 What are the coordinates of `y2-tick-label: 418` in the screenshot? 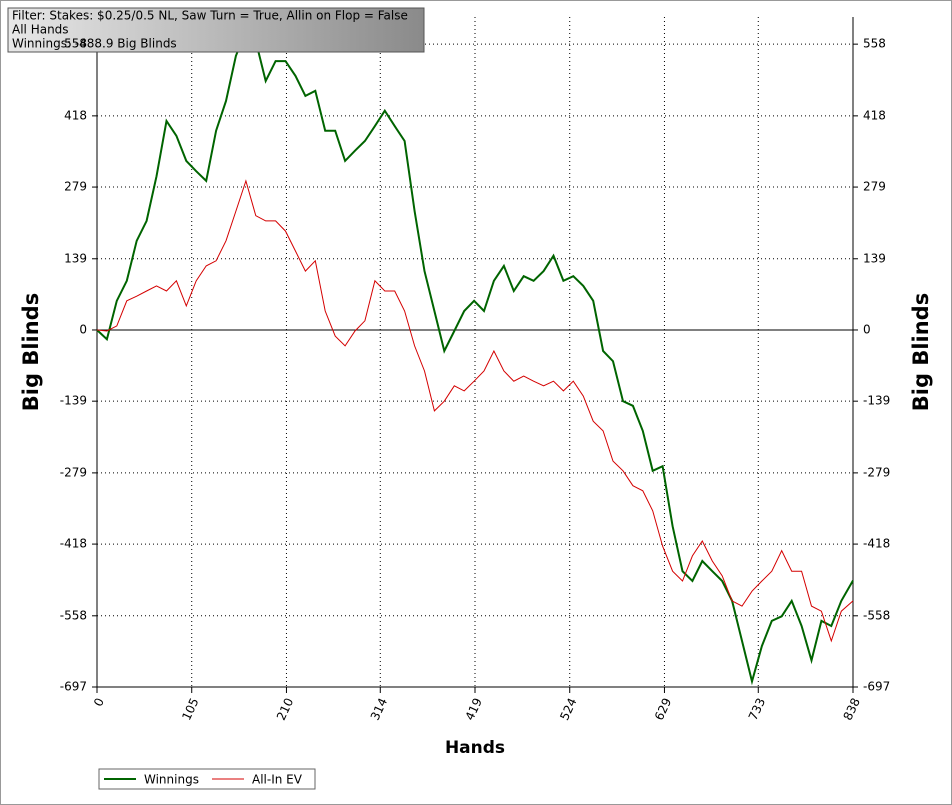 It's located at (874, 115).